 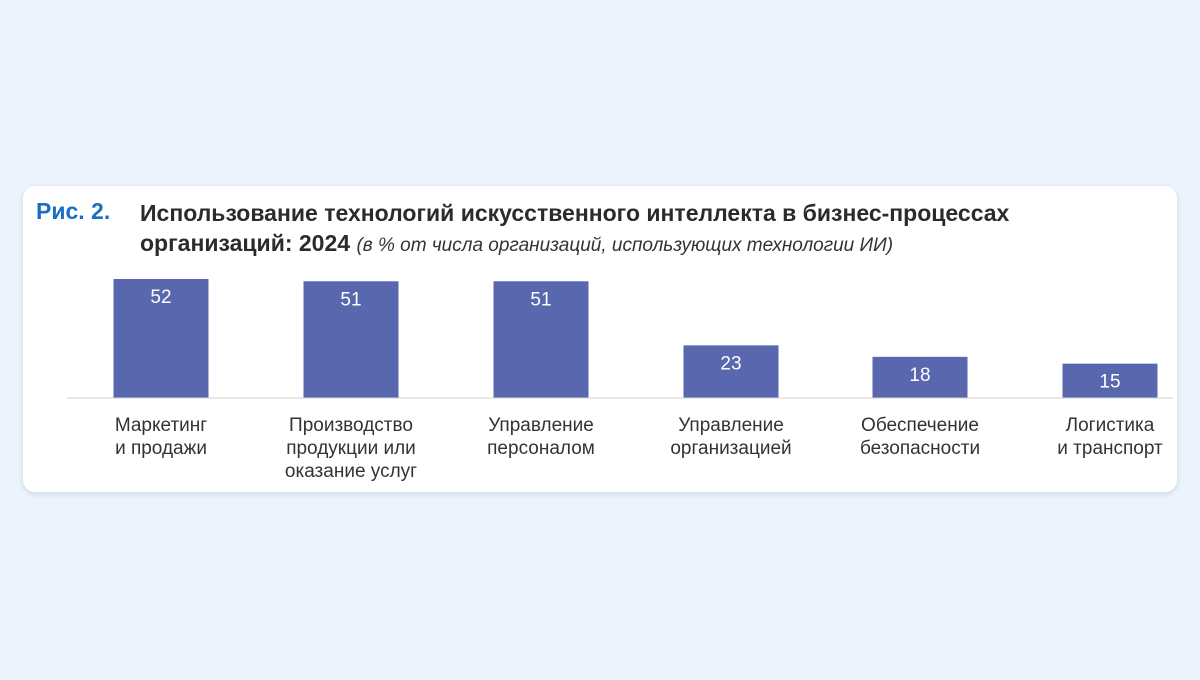 I want to click on chart-title-line2: организаций: 2024, so click(x=245, y=243).